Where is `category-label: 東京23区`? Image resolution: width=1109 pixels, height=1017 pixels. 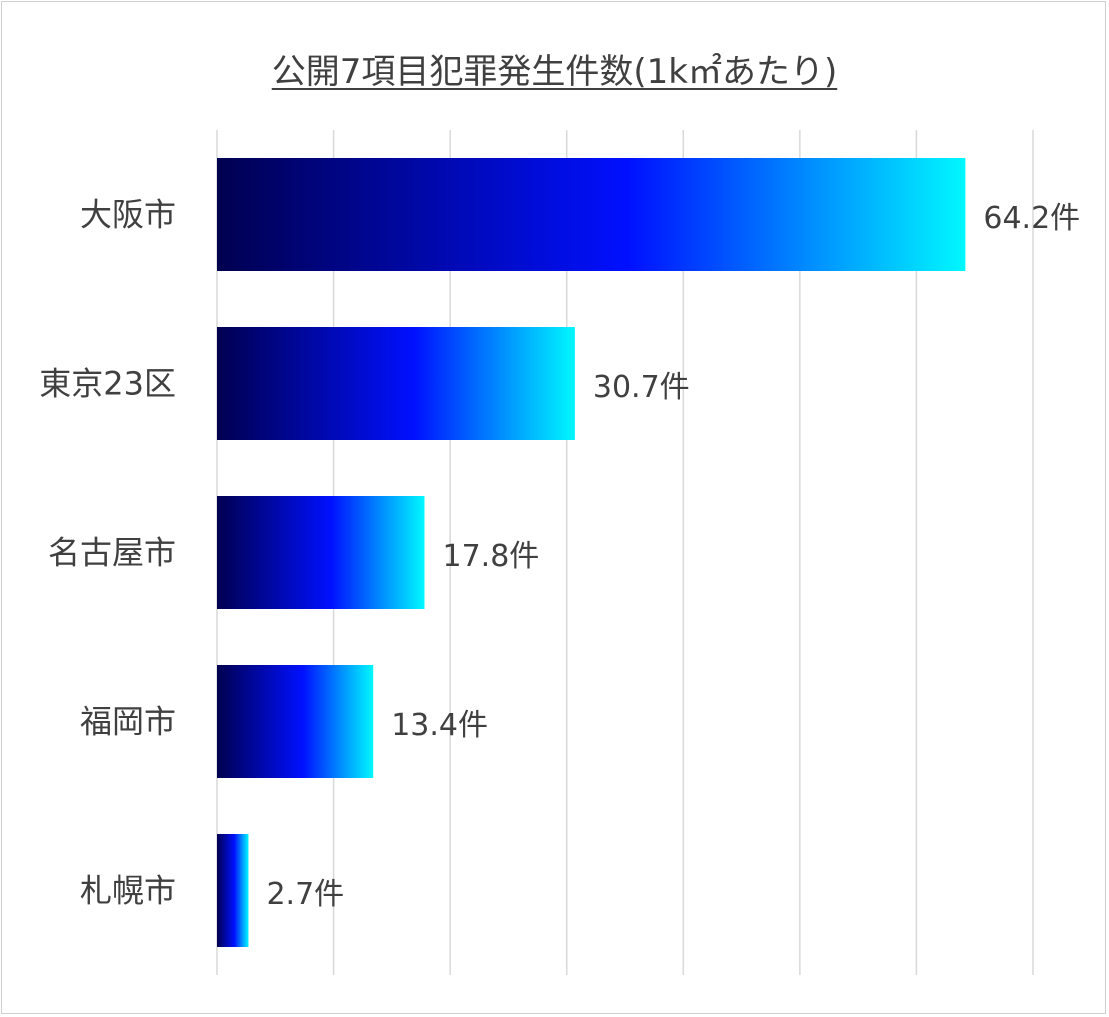
category-label: 東京23区 is located at coordinates (107, 384).